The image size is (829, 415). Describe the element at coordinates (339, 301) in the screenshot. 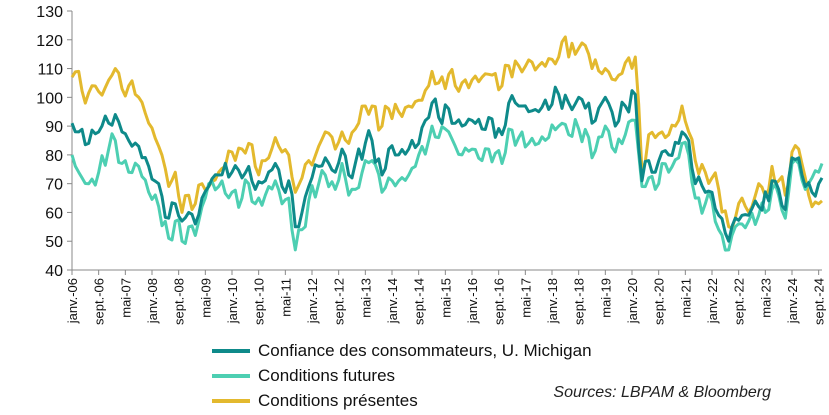

I see `x-tick-label: sept.-12` at that location.